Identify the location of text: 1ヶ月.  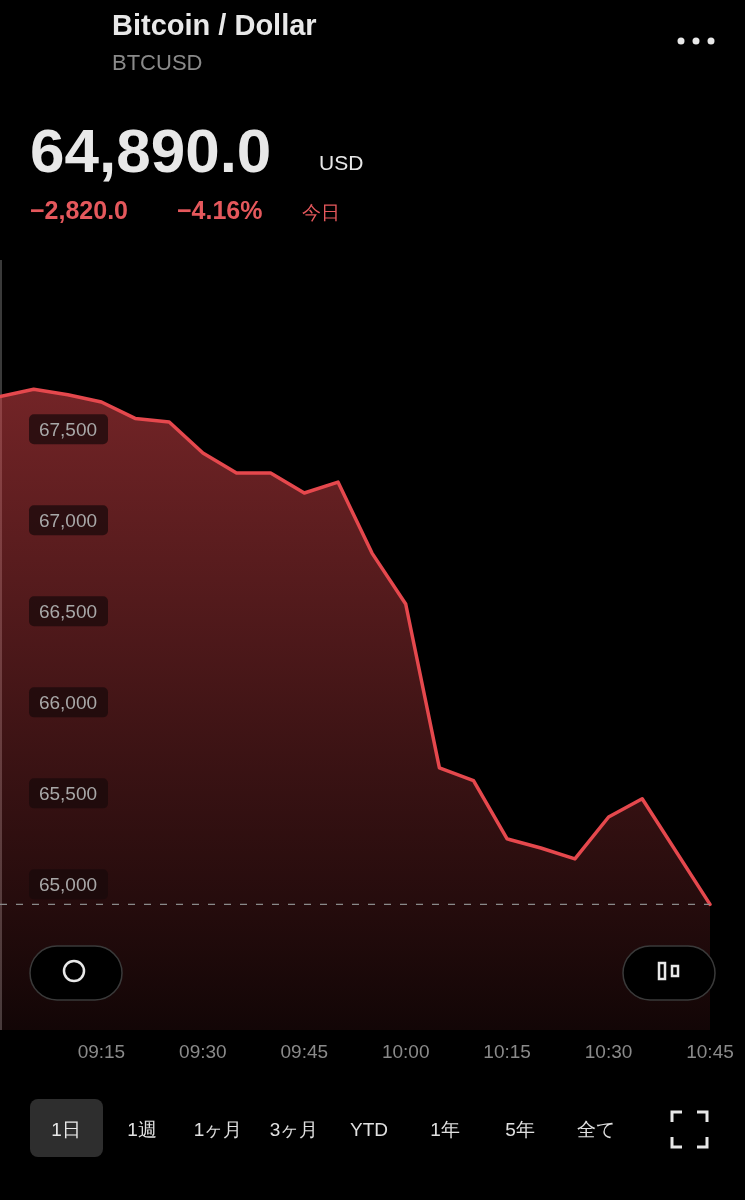
(218, 1129).